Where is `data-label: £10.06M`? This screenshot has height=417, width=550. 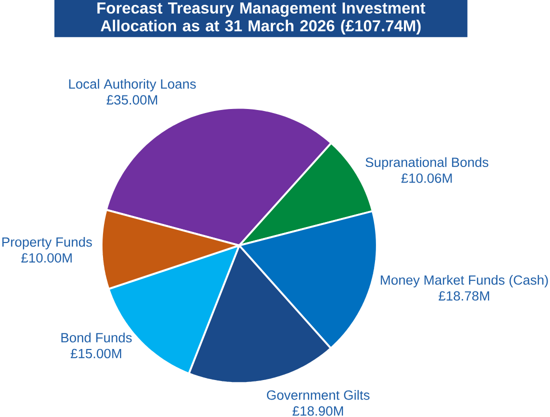 data-label: £10.06M is located at coordinates (426, 178).